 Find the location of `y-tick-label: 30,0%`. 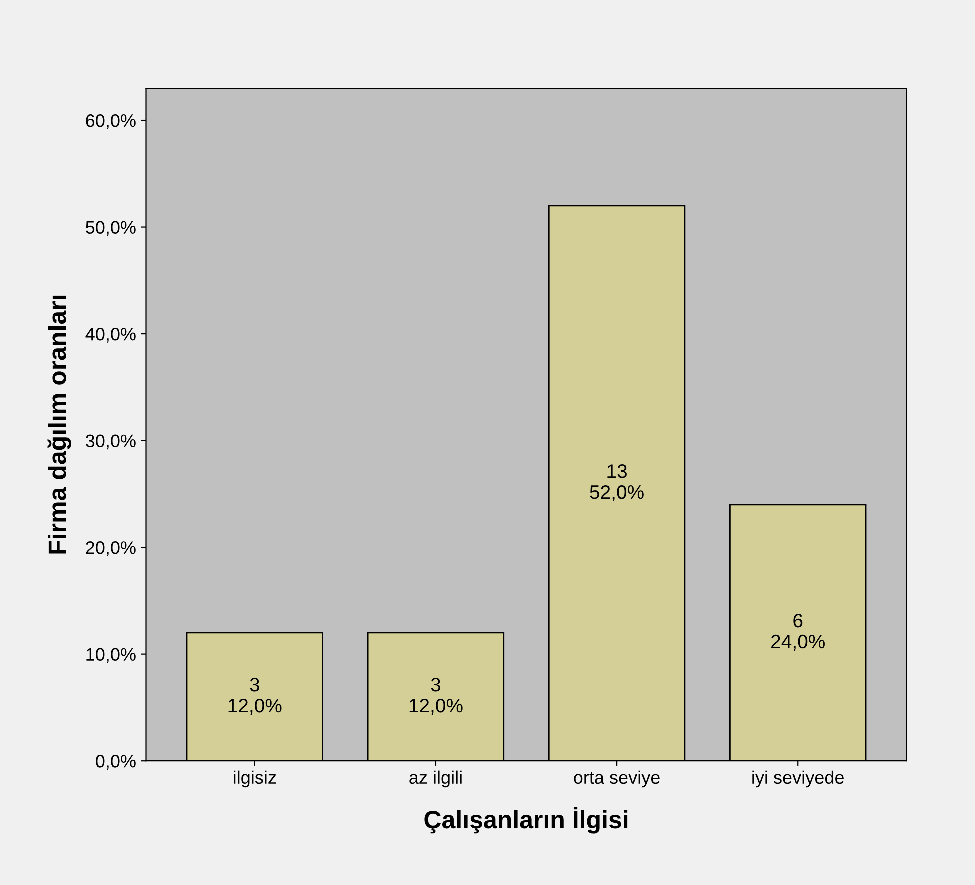

y-tick-label: 30,0% is located at coordinates (111, 442).